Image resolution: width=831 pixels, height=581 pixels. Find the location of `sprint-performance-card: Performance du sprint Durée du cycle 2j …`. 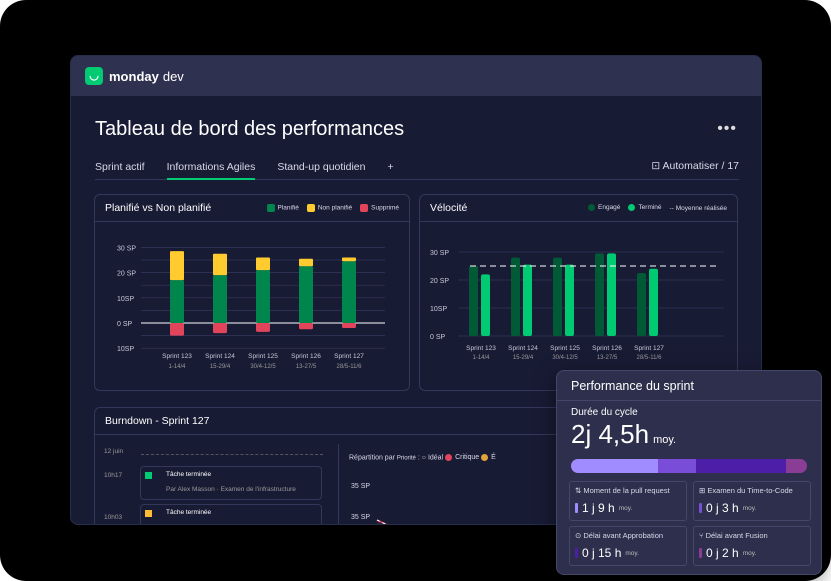

sprint-performance-card: Performance du sprint Durée du cycle 2j … is located at coordinates (689, 472).